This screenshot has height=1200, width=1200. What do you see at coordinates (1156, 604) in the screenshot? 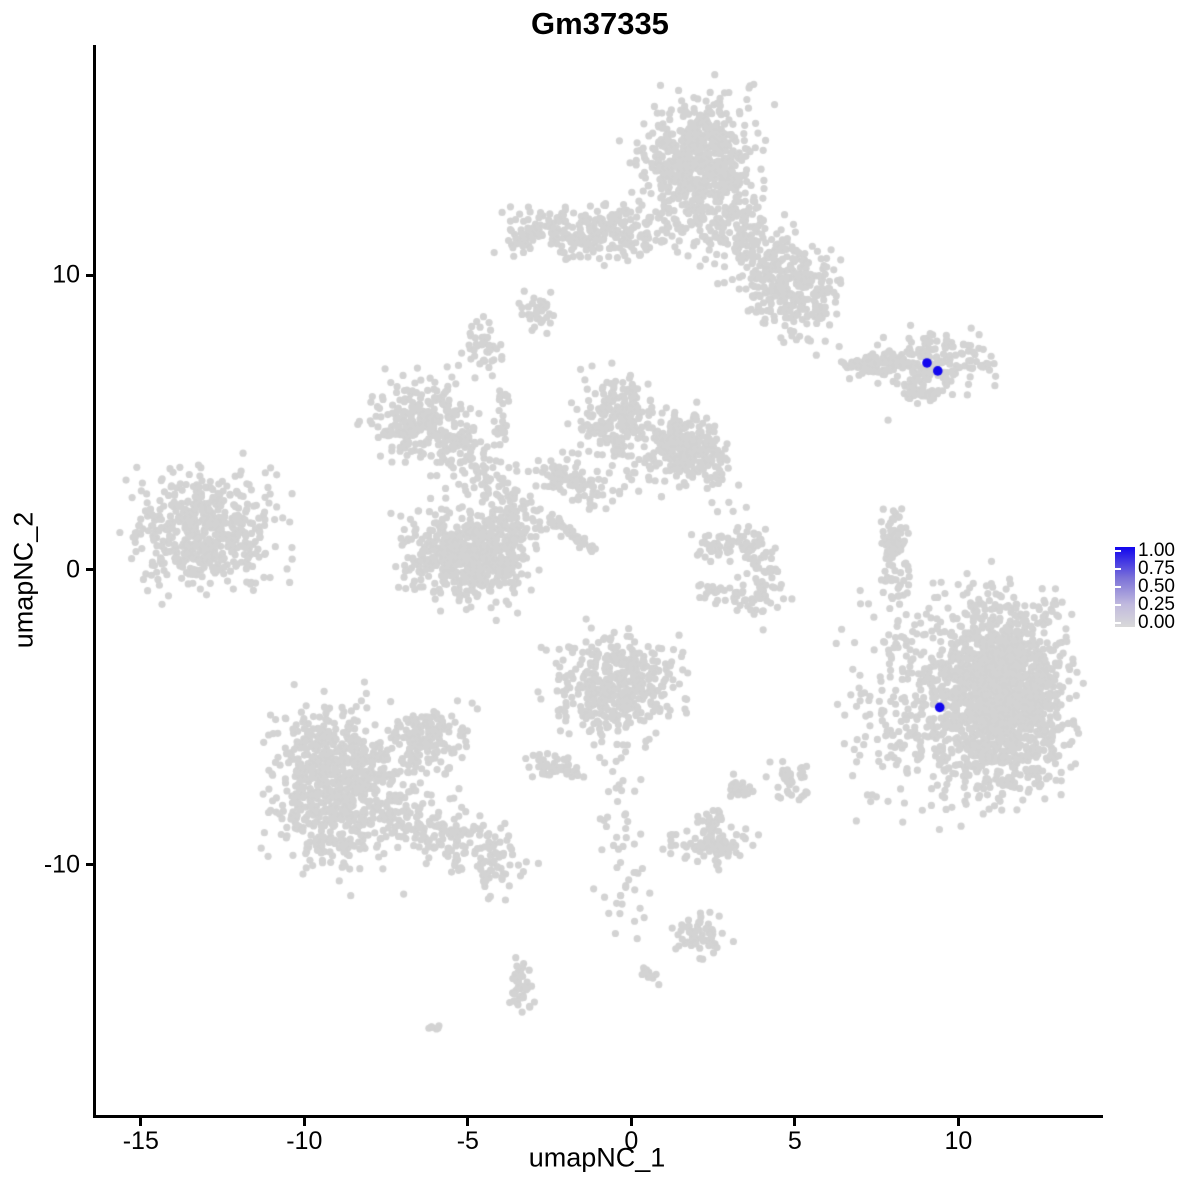
I see `legend-tick-label: 0.25` at bounding box center [1156, 604].